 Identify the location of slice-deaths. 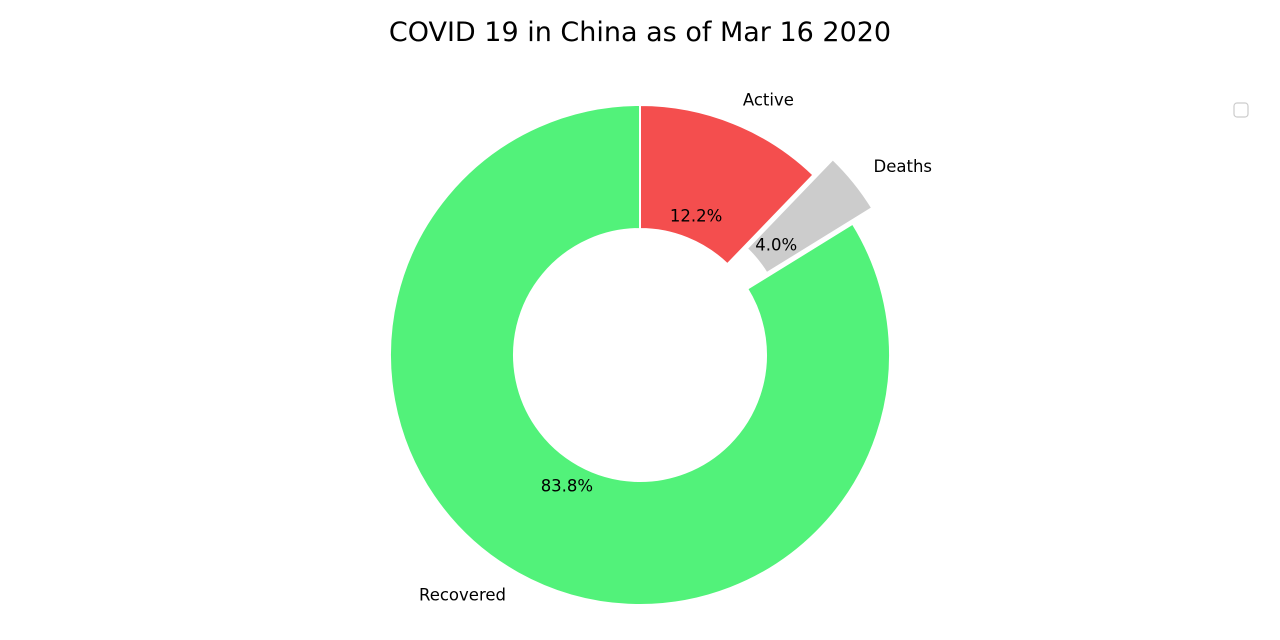
(809, 216).